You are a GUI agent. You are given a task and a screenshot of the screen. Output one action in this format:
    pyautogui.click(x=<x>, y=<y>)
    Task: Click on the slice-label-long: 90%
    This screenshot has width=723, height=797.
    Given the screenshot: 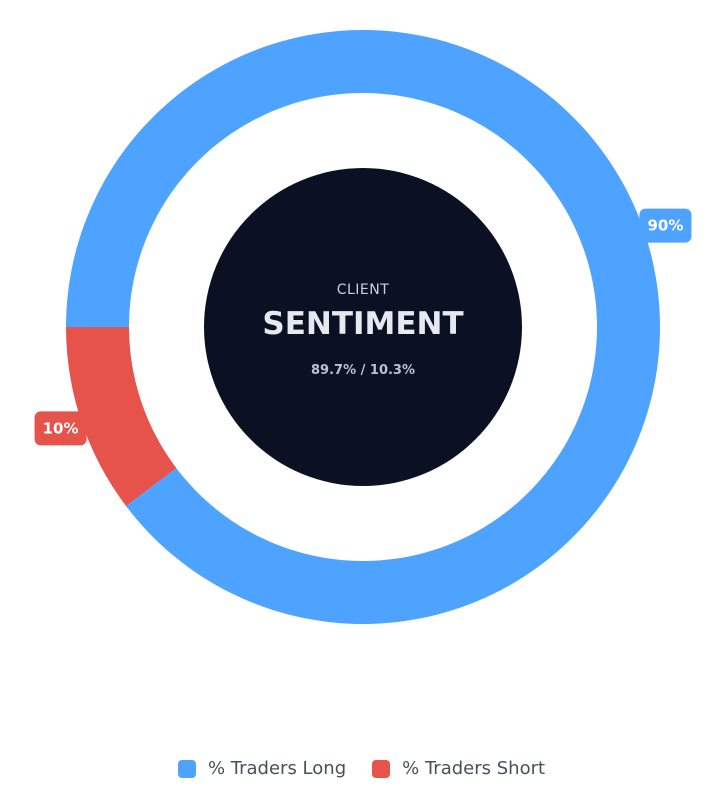 What is the action you would take?
    pyautogui.click(x=665, y=225)
    